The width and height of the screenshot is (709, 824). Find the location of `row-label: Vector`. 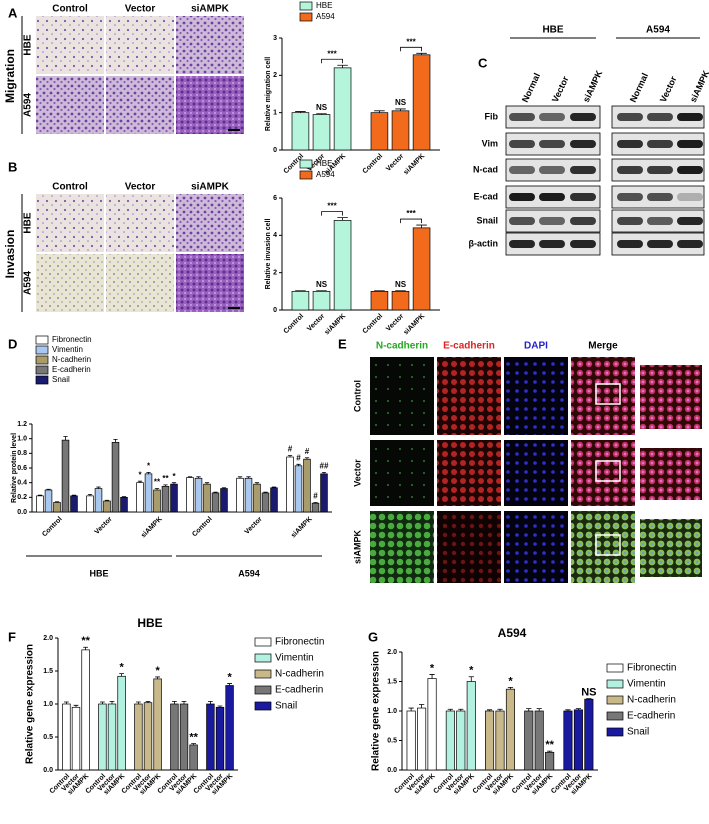

row-label: Vector is located at coordinates (357, 473).